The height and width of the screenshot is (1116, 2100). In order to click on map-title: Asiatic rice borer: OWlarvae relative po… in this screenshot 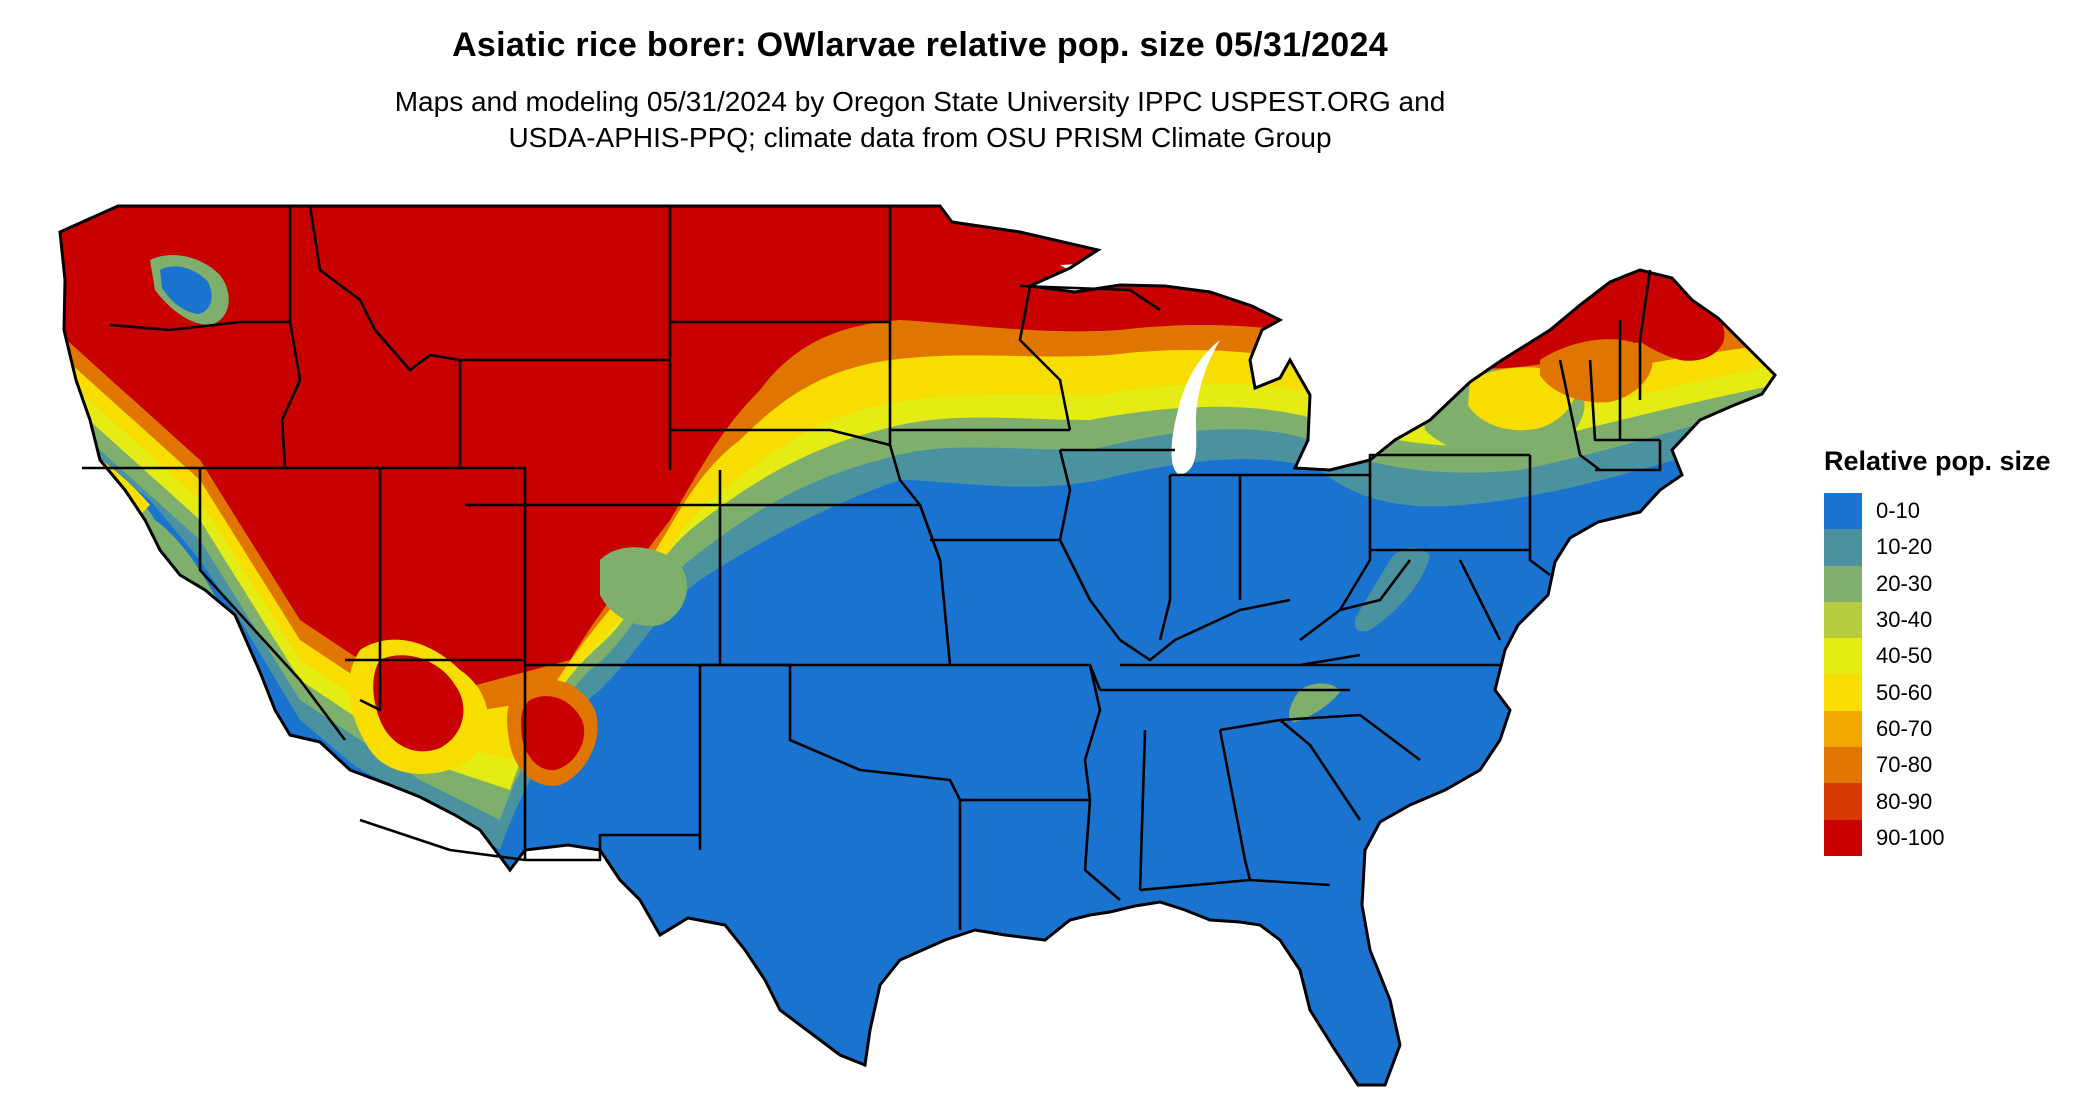, I will do `click(920, 45)`.